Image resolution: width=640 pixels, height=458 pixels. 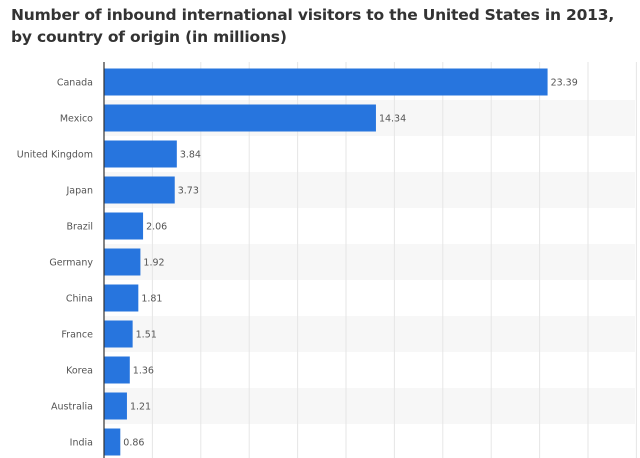 What do you see at coordinates (156, 227) in the screenshot?
I see `value-label: 2.06` at bounding box center [156, 227].